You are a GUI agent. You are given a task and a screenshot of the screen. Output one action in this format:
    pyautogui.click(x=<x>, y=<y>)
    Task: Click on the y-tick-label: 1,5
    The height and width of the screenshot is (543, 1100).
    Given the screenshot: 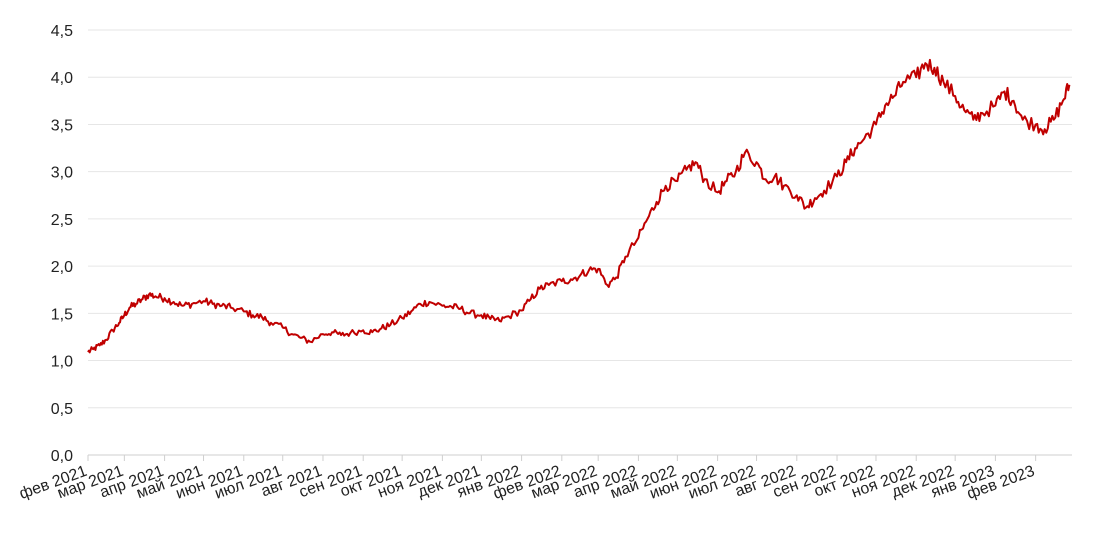 What is the action you would take?
    pyautogui.click(x=62, y=314)
    